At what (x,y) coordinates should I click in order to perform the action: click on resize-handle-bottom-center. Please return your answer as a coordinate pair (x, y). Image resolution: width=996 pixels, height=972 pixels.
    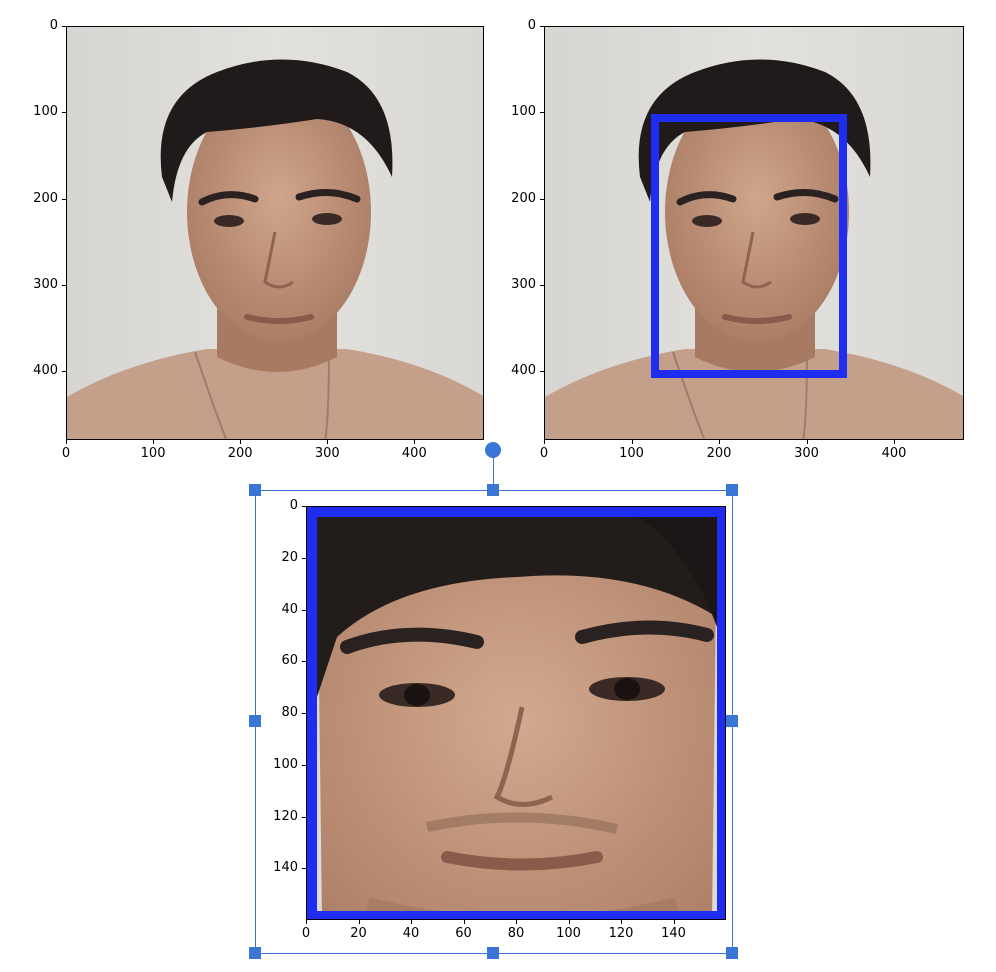
    Looking at the image, I should click on (493, 953).